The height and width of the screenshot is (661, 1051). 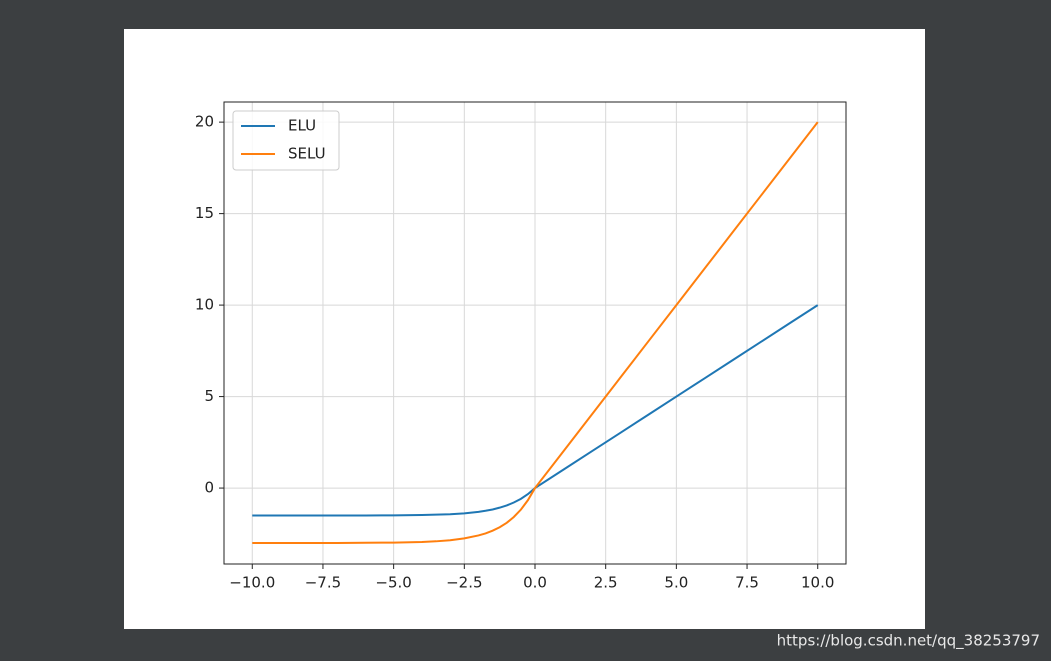 I want to click on watermark: https://blog.csdn.net/qq_38253797, so click(x=908, y=641).